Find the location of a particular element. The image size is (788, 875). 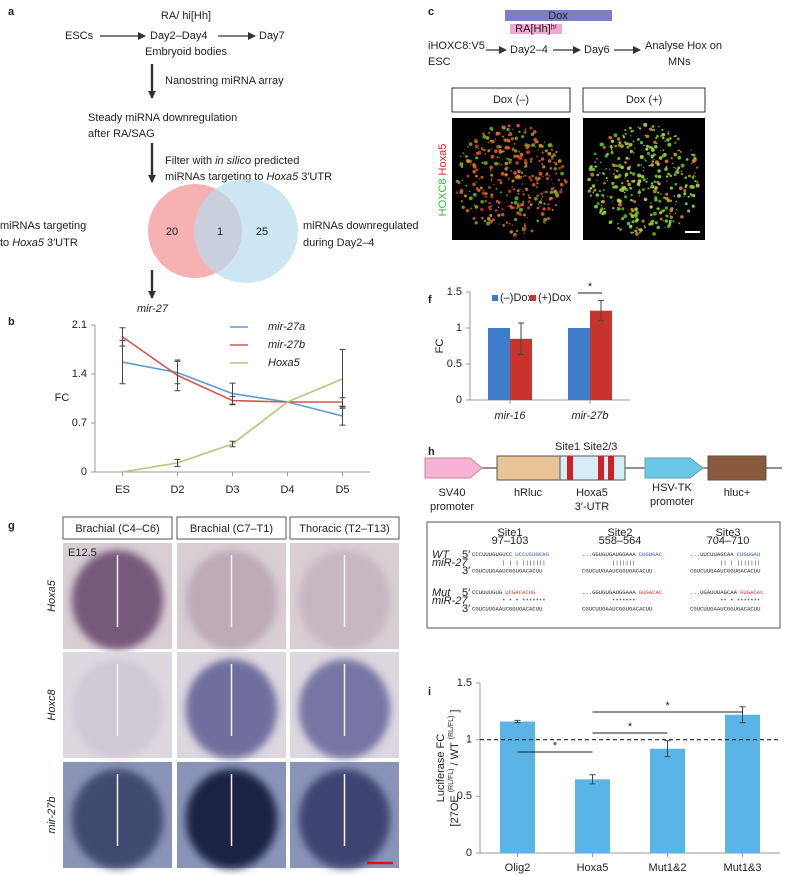

y-tick-label: 0 is located at coordinates (469, 853).